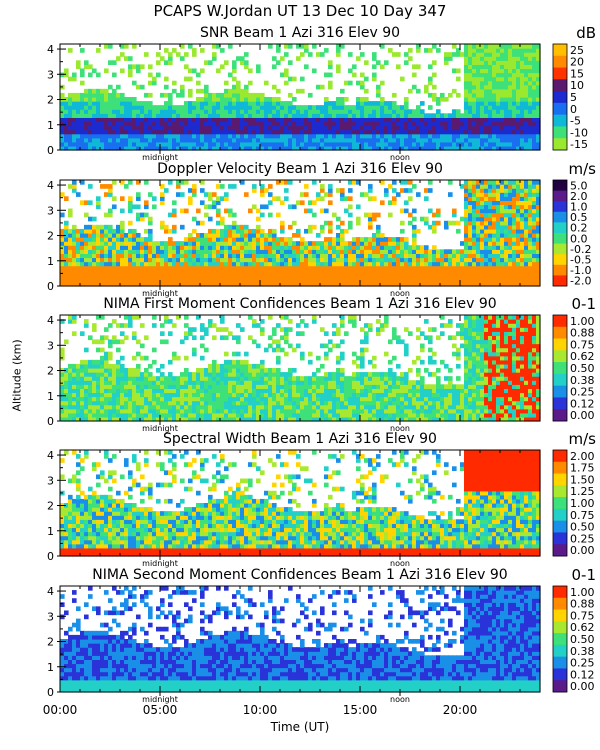 The image size is (600, 750). Describe the element at coordinates (300, 233) in the screenshot. I see `heatmap-field` at that location.